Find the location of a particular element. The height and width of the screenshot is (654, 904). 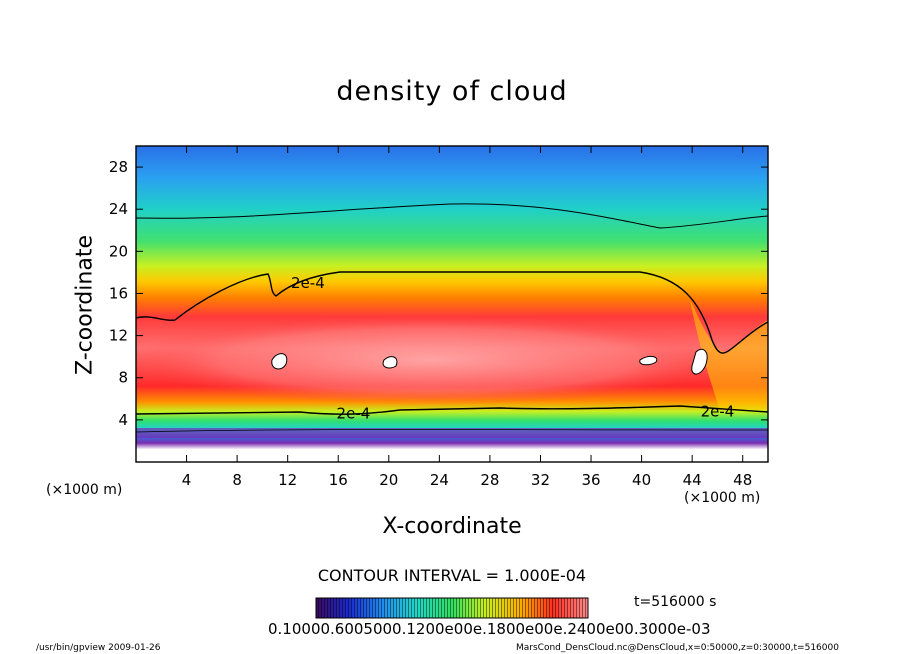

x-unit-label-right: (×1000 m) is located at coordinates (722, 498).